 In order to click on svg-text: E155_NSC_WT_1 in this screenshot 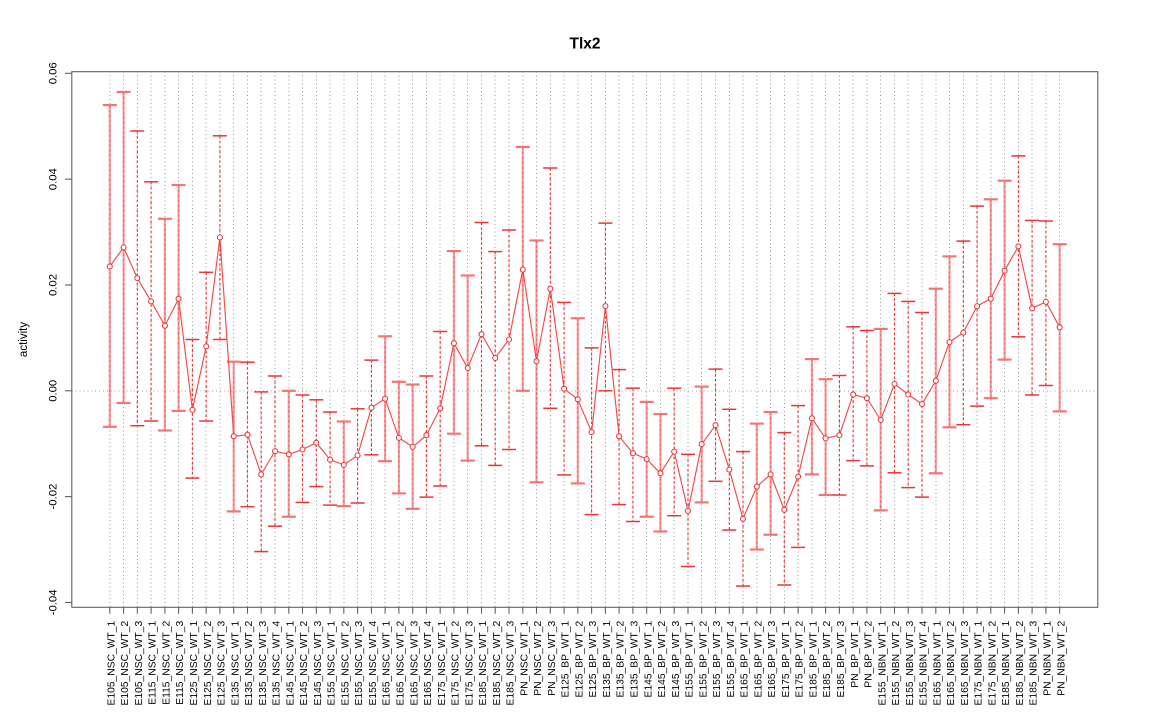, I will do `click(332, 663)`.